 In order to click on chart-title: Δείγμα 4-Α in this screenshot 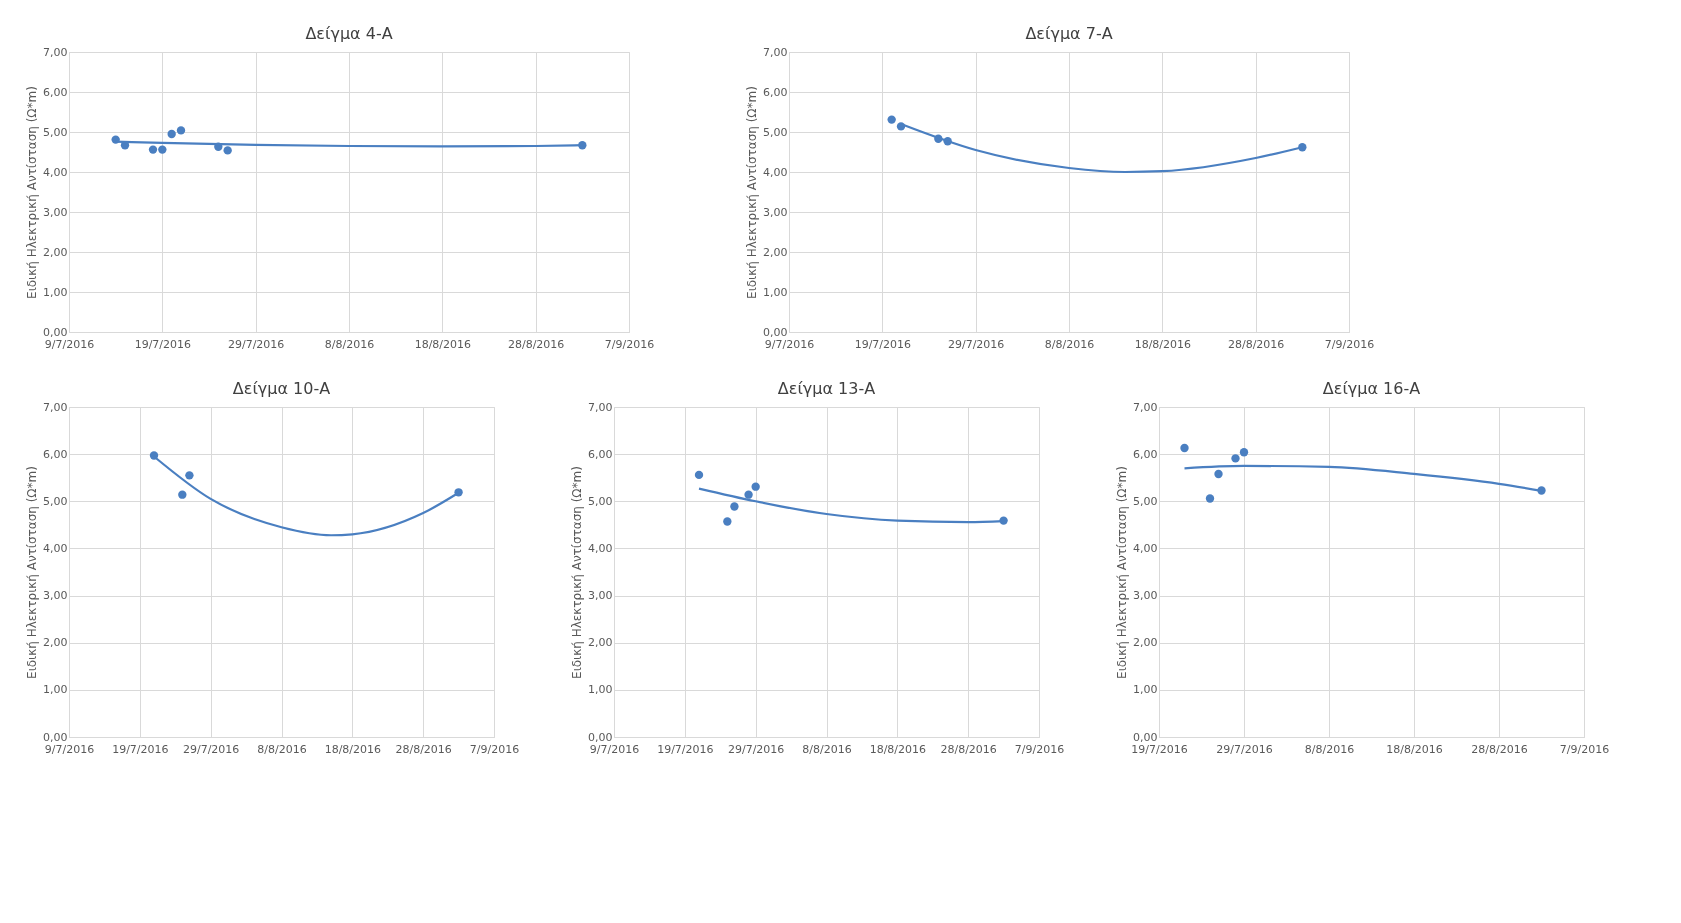, I will do `click(349, 33)`.